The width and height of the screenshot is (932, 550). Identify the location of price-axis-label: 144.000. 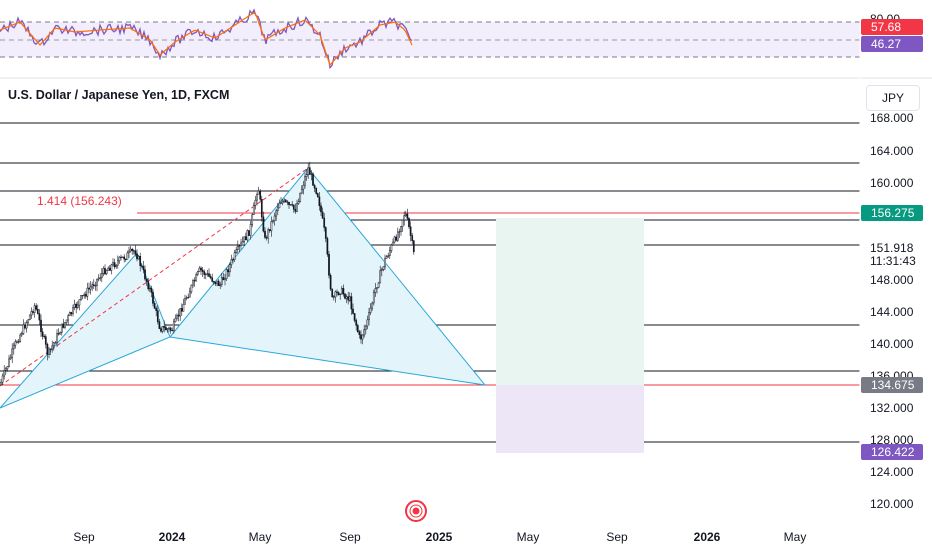
(892, 312).